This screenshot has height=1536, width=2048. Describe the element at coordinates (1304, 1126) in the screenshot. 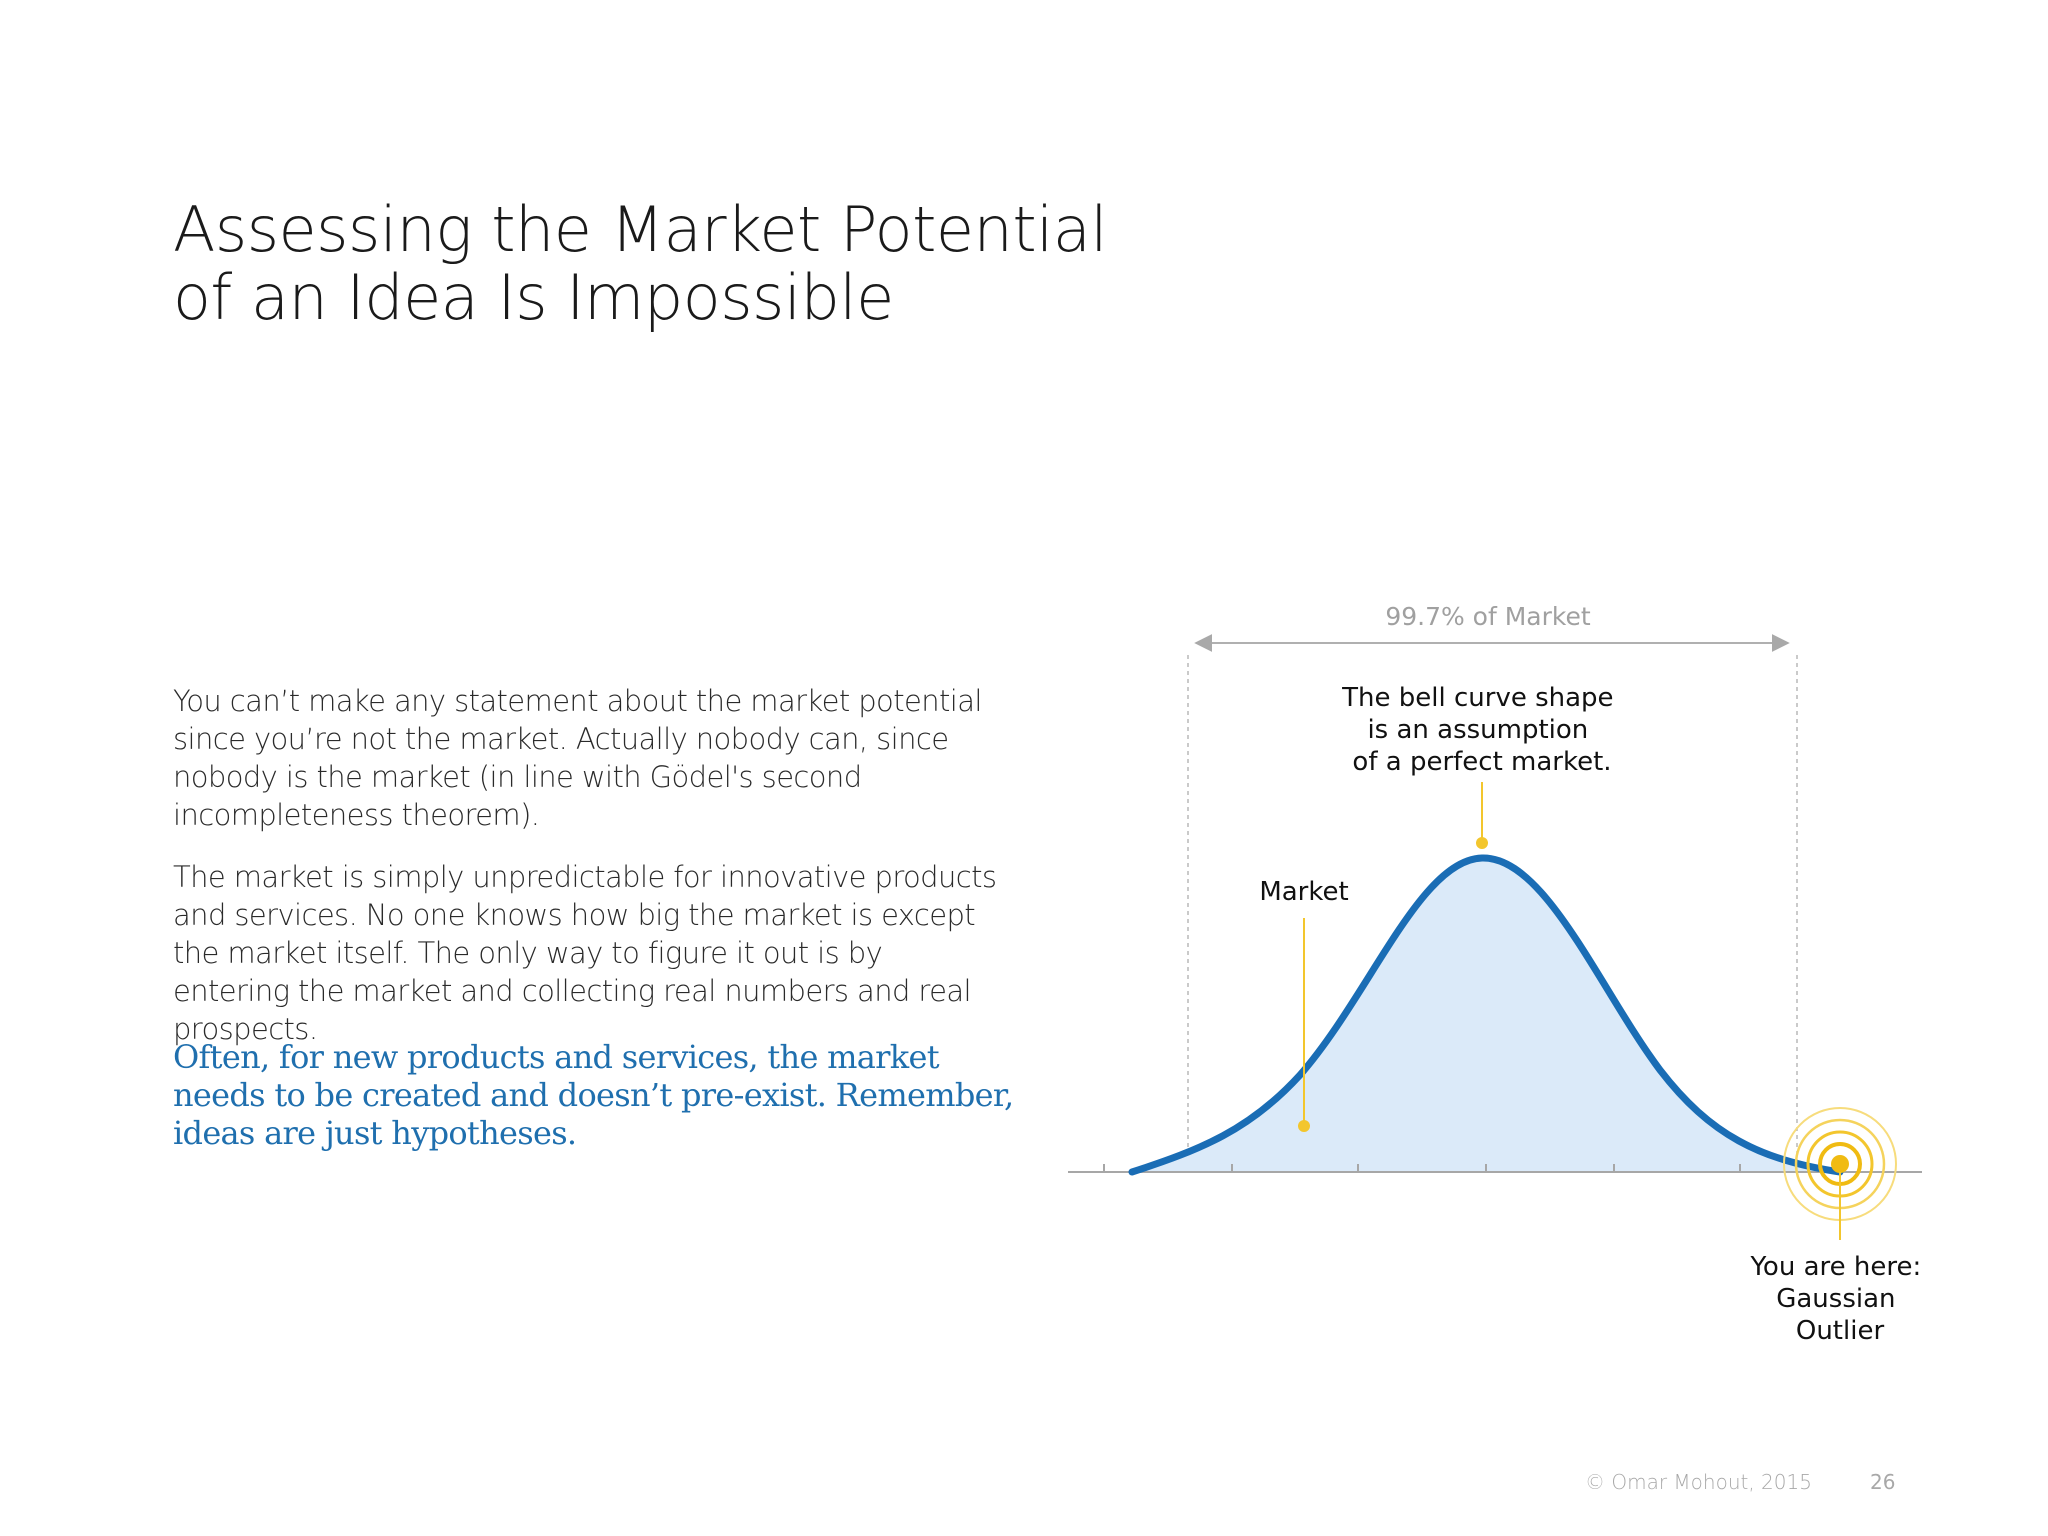

I see `market-marker-dot` at that location.